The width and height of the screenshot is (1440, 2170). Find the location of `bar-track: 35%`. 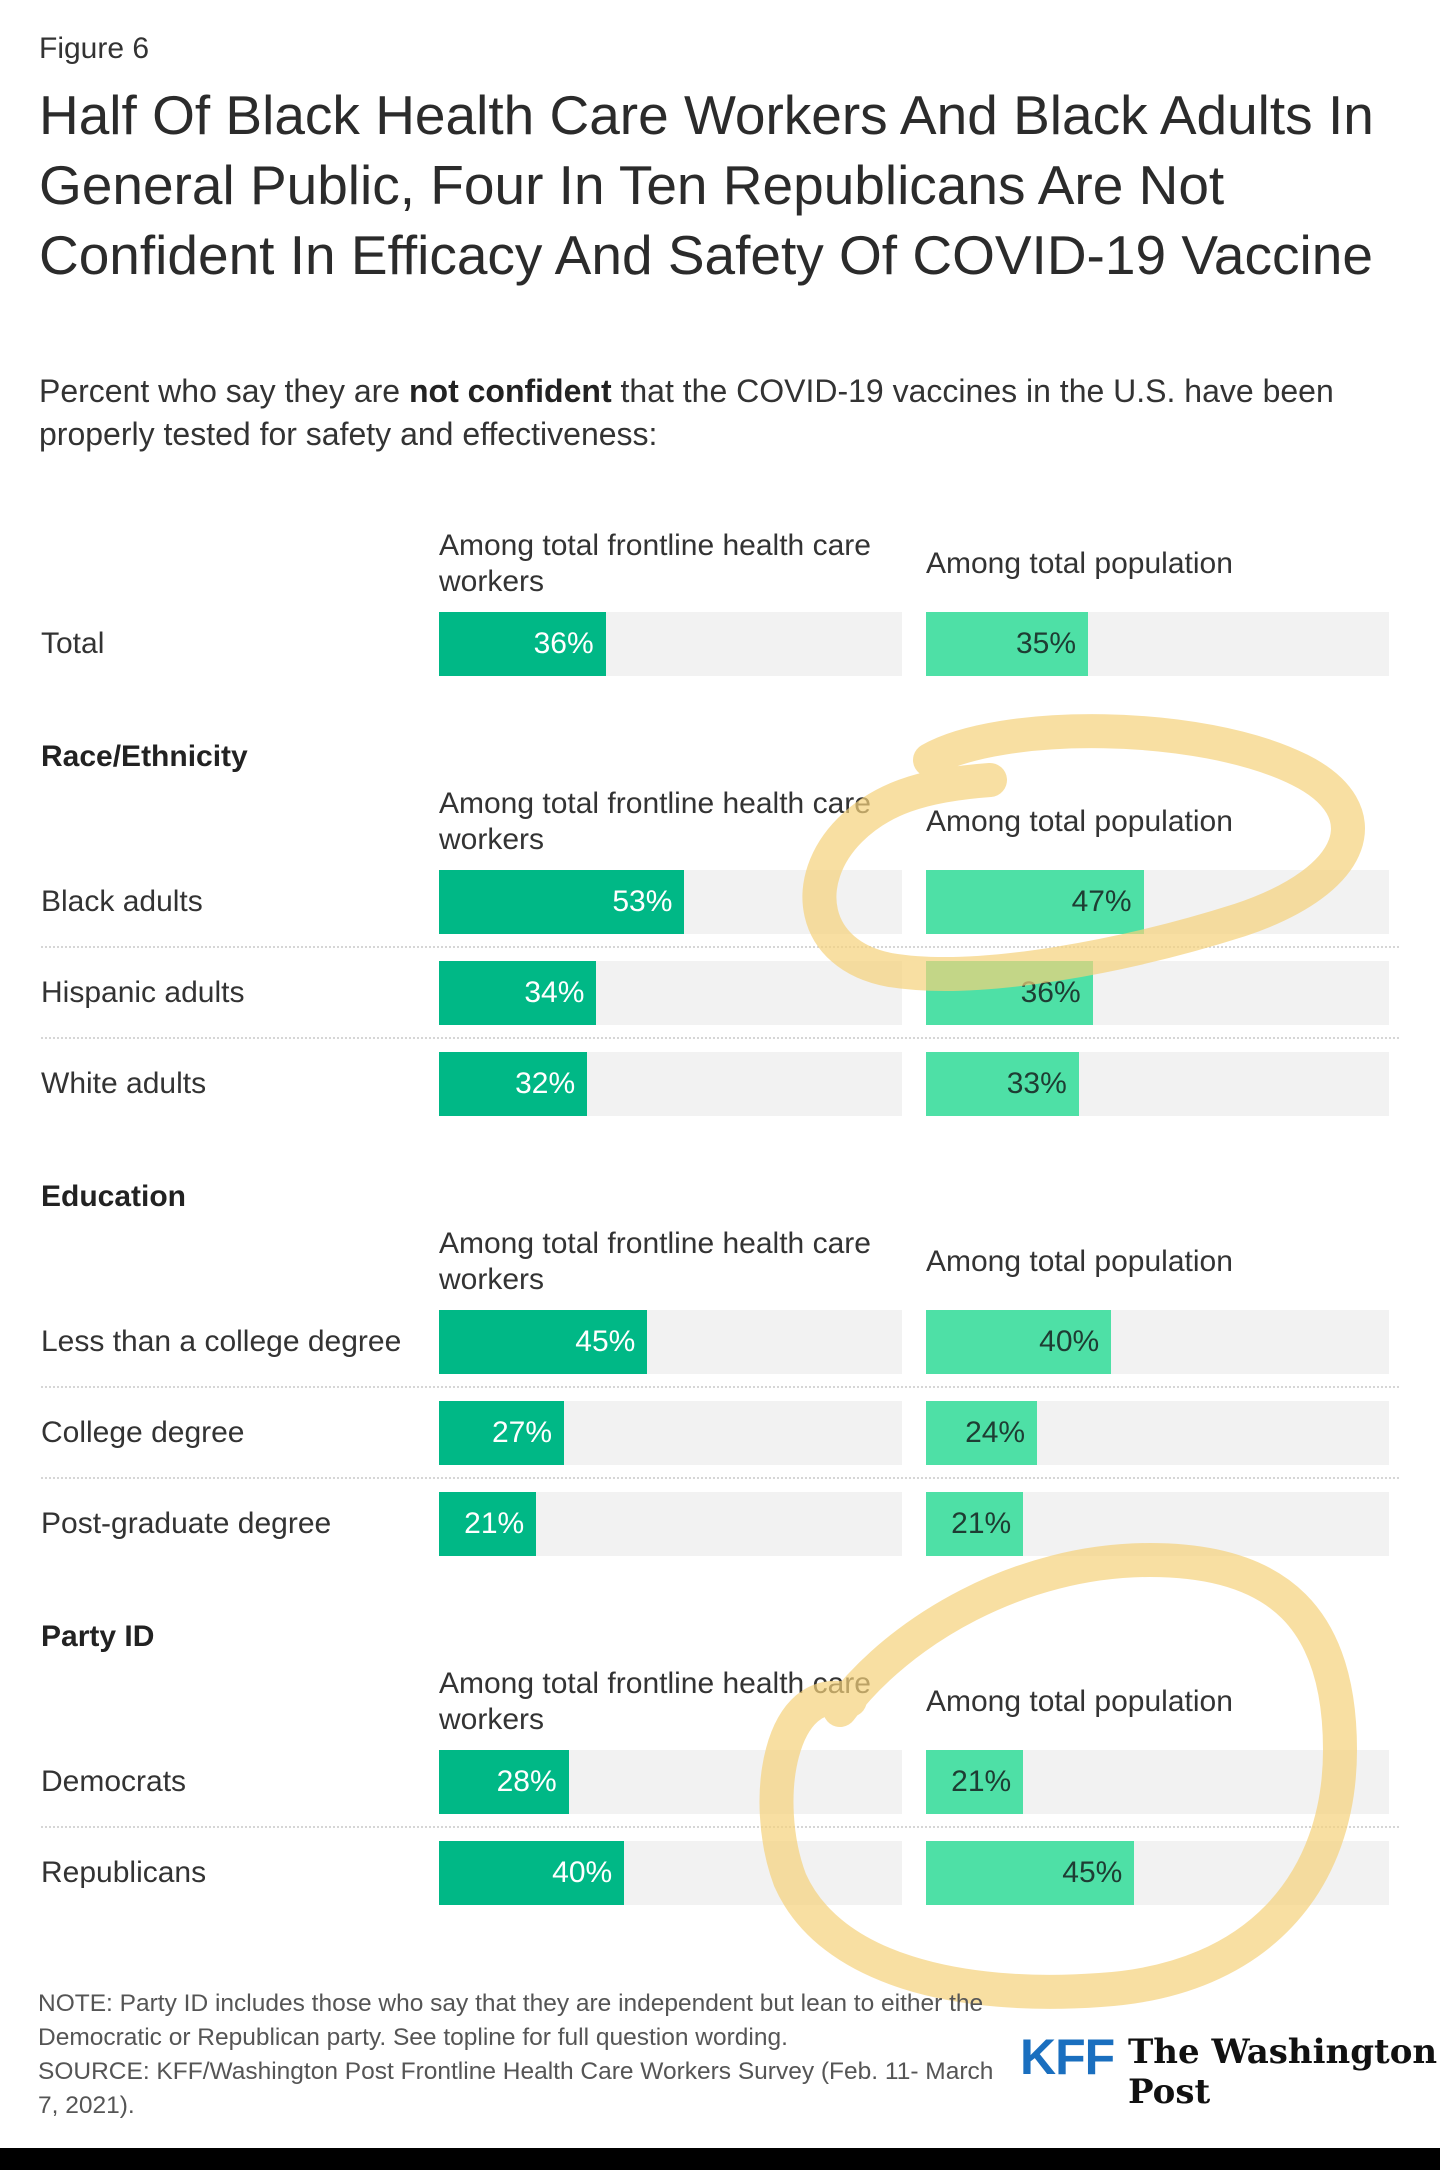

bar-track: 35% is located at coordinates (1157, 644).